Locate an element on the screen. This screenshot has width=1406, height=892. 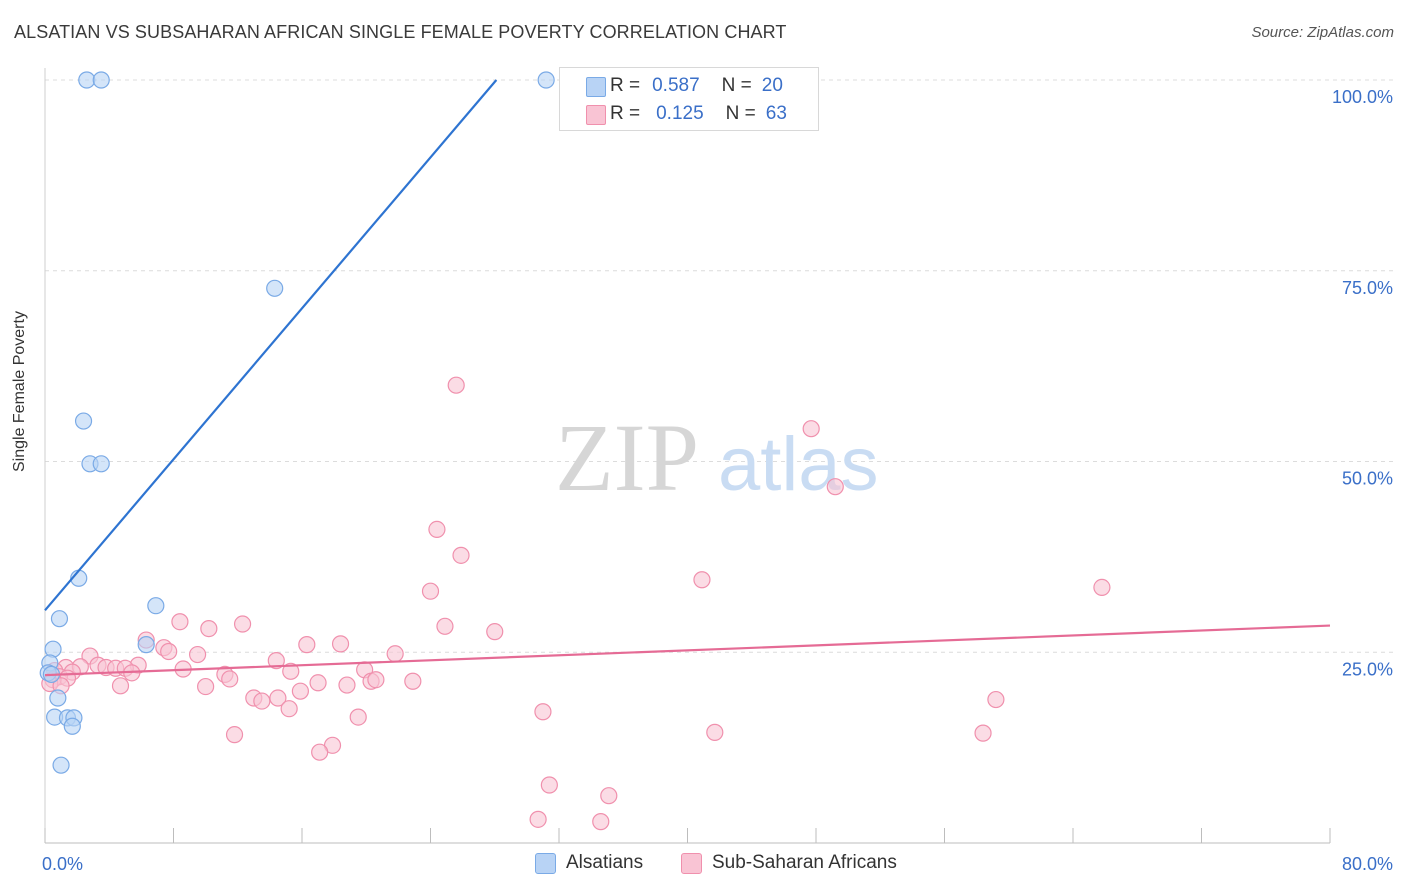
legend-item-alsatians: Alsatians is located at coordinates (589, 863).